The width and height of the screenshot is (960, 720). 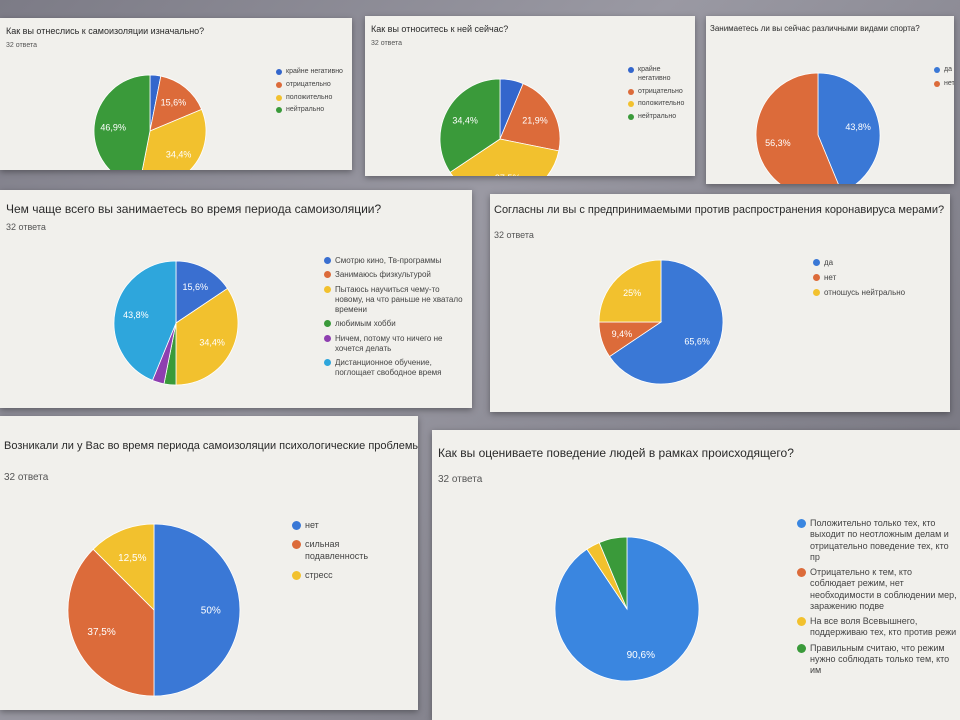 What do you see at coordinates (865, 292) in the screenshot?
I see `legend-label: отношусь нейтрально` at bounding box center [865, 292].